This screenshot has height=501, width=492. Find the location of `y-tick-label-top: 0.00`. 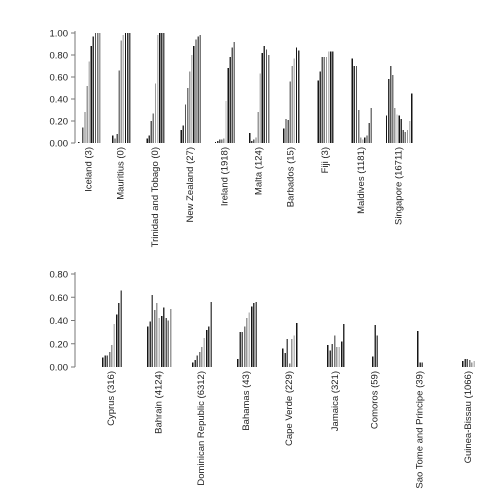

y-tick-label-top: 0.00 is located at coordinates (59, 144).